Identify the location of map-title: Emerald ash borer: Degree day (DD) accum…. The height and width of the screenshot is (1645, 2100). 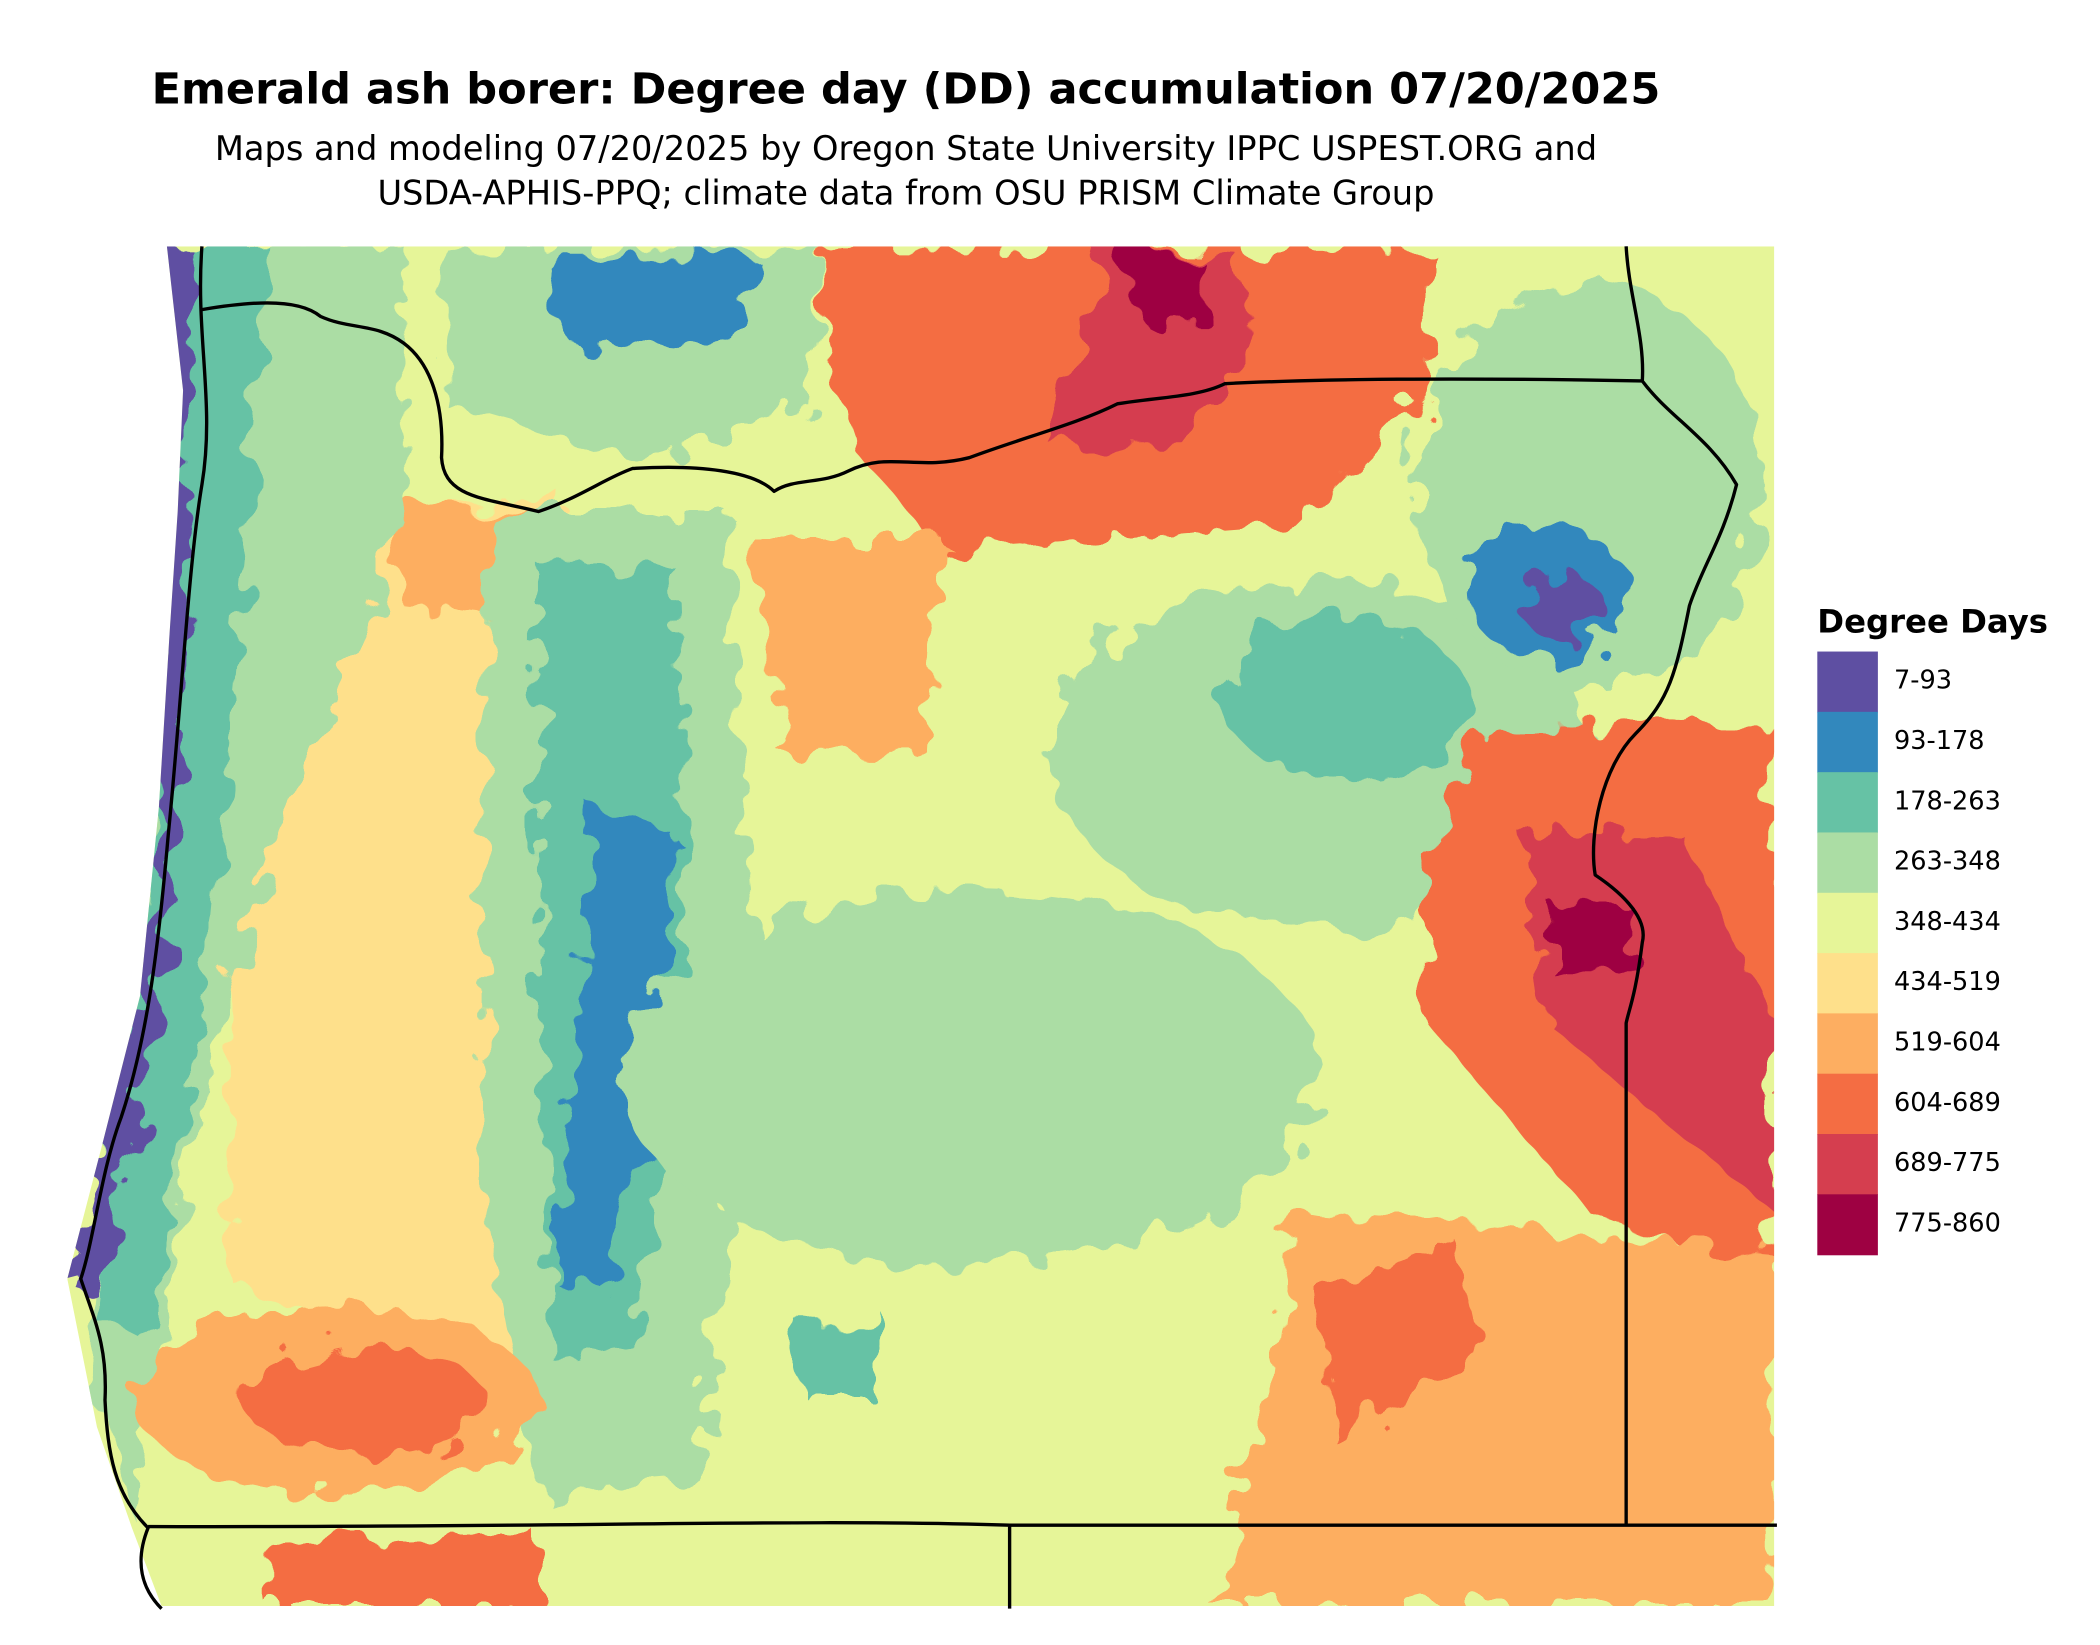
(906, 90).